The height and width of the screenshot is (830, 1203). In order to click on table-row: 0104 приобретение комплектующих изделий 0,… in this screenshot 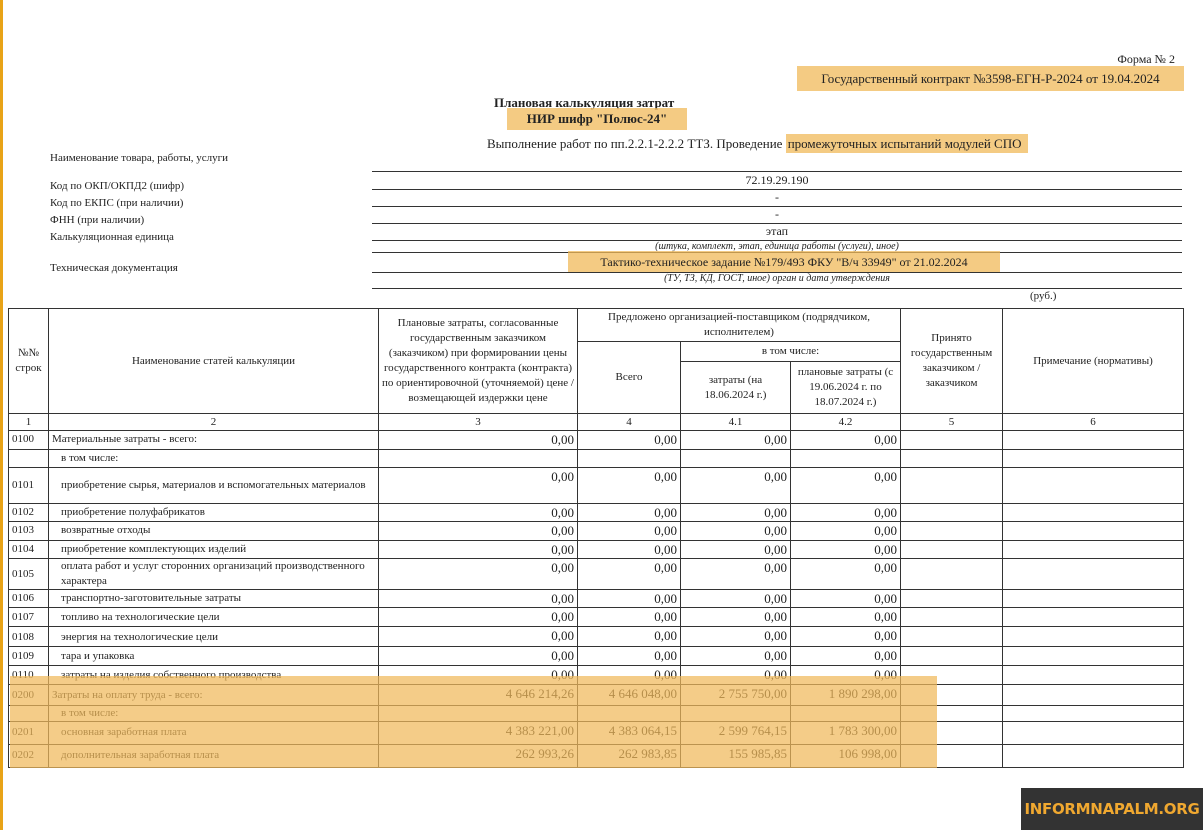, I will do `click(596, 549)`.